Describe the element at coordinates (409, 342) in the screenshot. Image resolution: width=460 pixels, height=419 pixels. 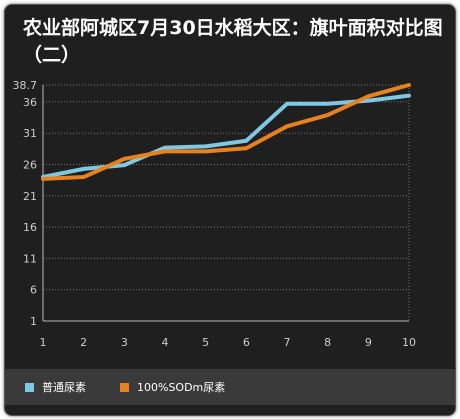
I see `x-tick-label: 10` at that location.